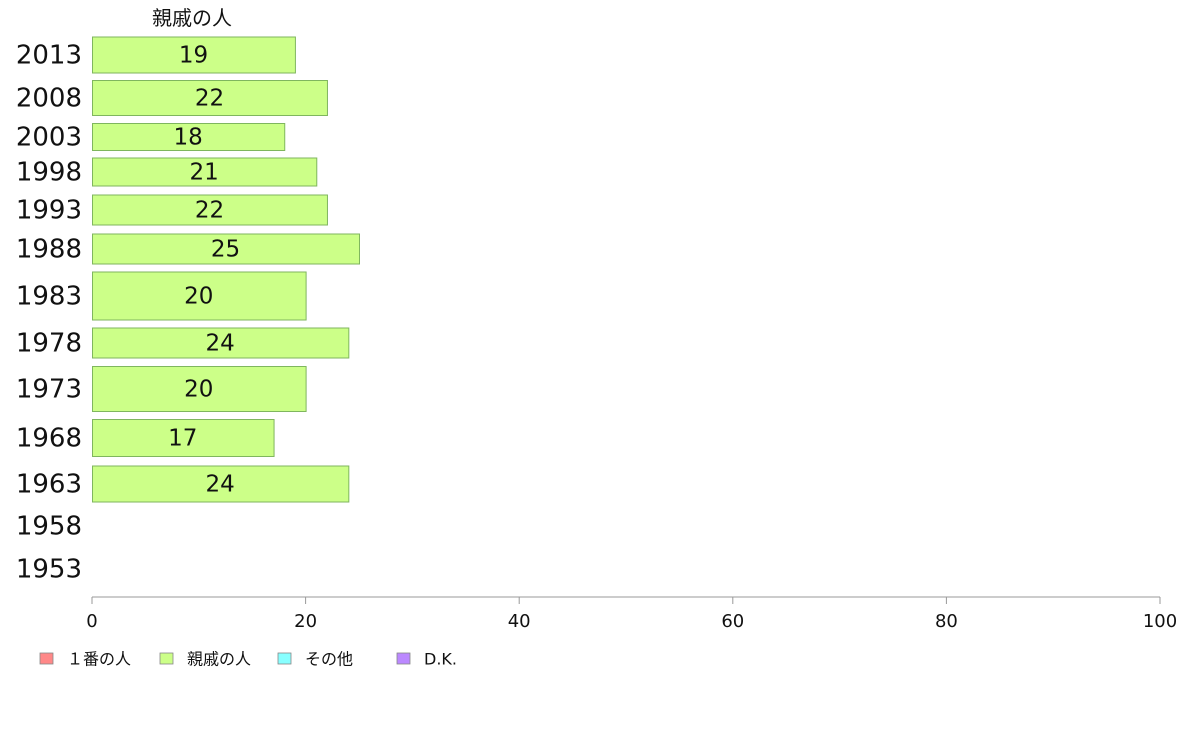 The width and height of the screenshot is (1188, 736). Describe the element at coordinates (49, 250) in the screenshot. I see `category-label: 1988` at that location.